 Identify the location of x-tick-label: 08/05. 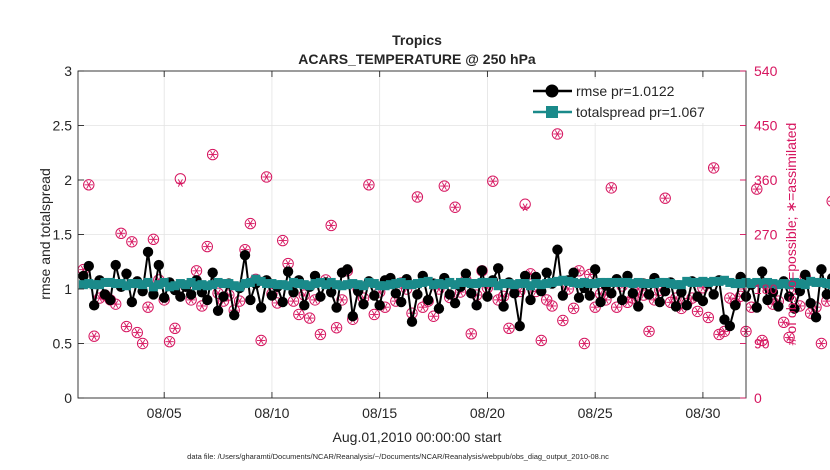
(164, 413).